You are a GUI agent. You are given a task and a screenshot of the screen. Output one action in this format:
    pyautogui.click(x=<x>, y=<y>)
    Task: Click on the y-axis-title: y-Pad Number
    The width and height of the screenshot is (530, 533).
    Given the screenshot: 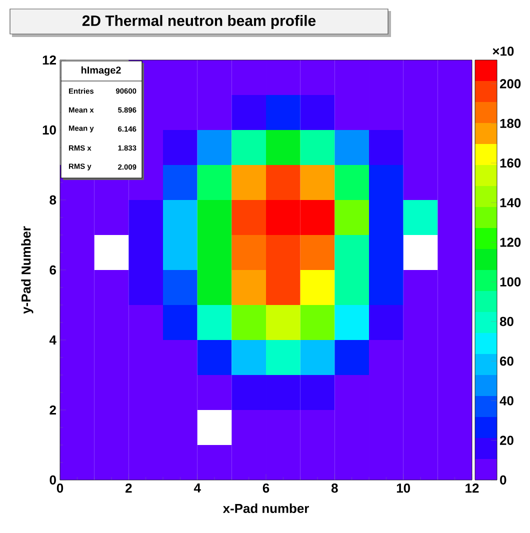 What is the action you would take?
    pyautogui.click(x=27, y=270)
    